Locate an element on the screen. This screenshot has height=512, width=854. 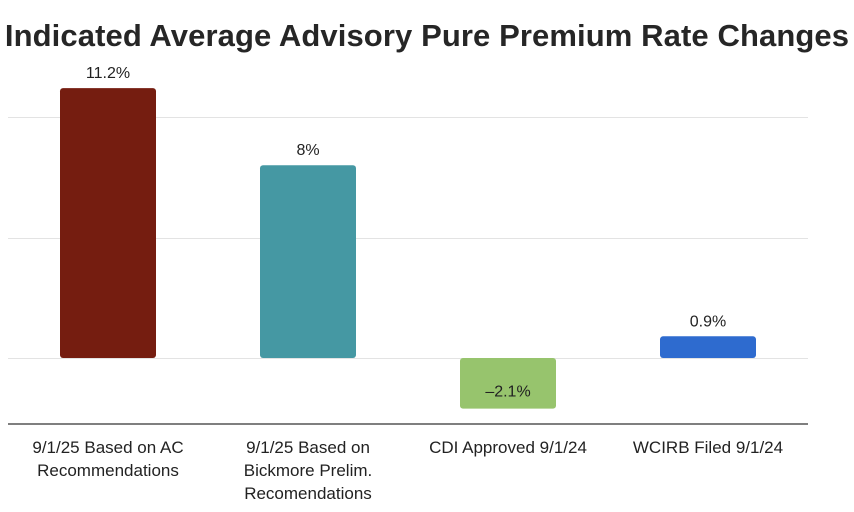
data-label: 8% is located at coordinates (307, 150).